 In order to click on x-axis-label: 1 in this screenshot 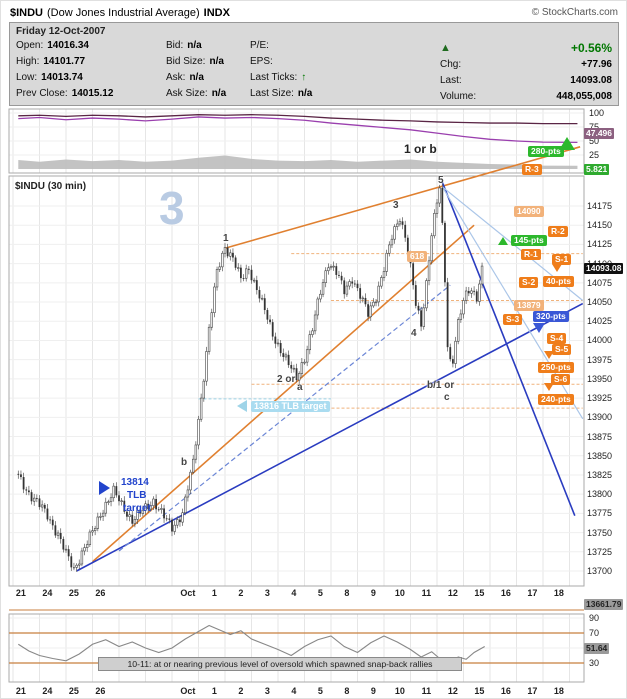, I will do `click(214, 691)`.